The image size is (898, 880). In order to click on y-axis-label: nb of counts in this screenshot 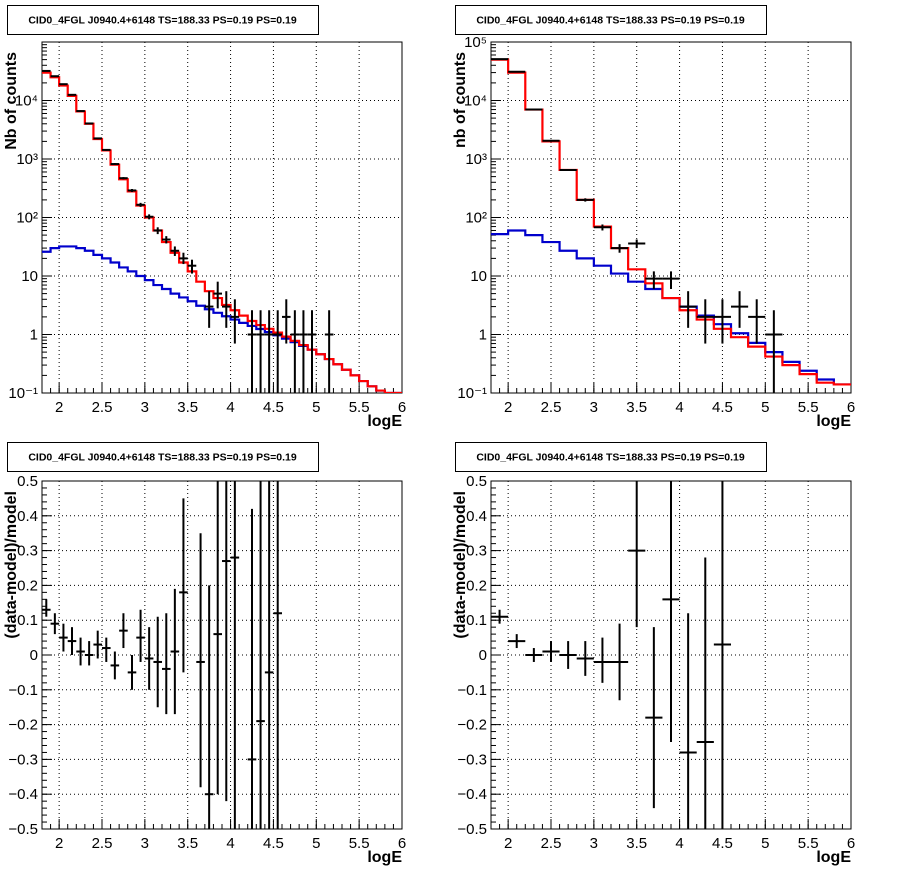, I will do `click(460, 100)`.